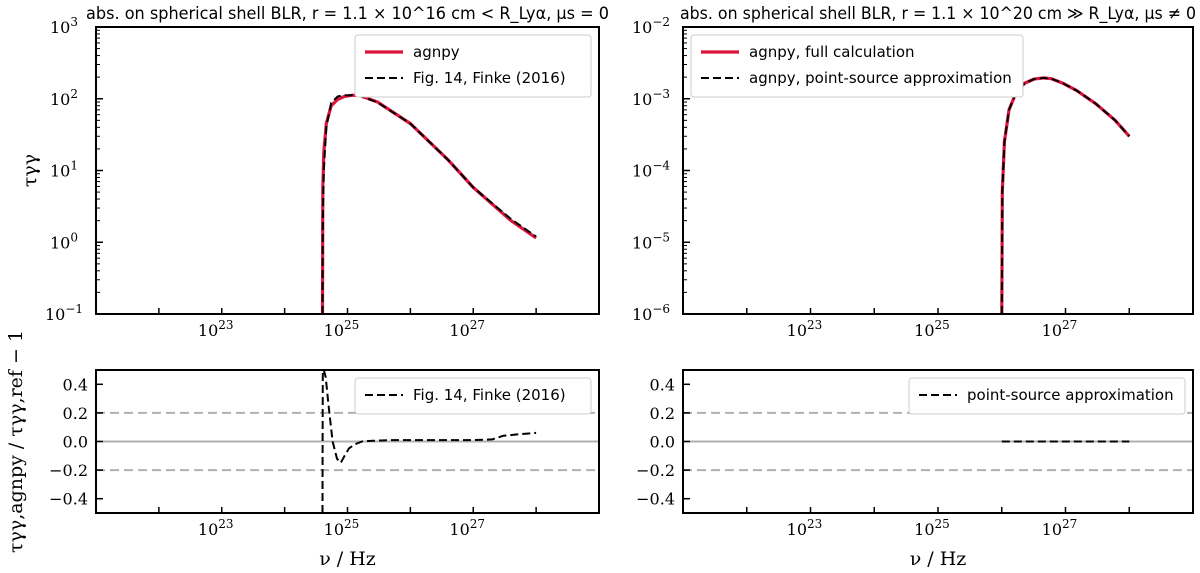 The height and width of the screenshot is (573, 1200). I want to click on y-tick-label: 10¹, so click(64, 170).